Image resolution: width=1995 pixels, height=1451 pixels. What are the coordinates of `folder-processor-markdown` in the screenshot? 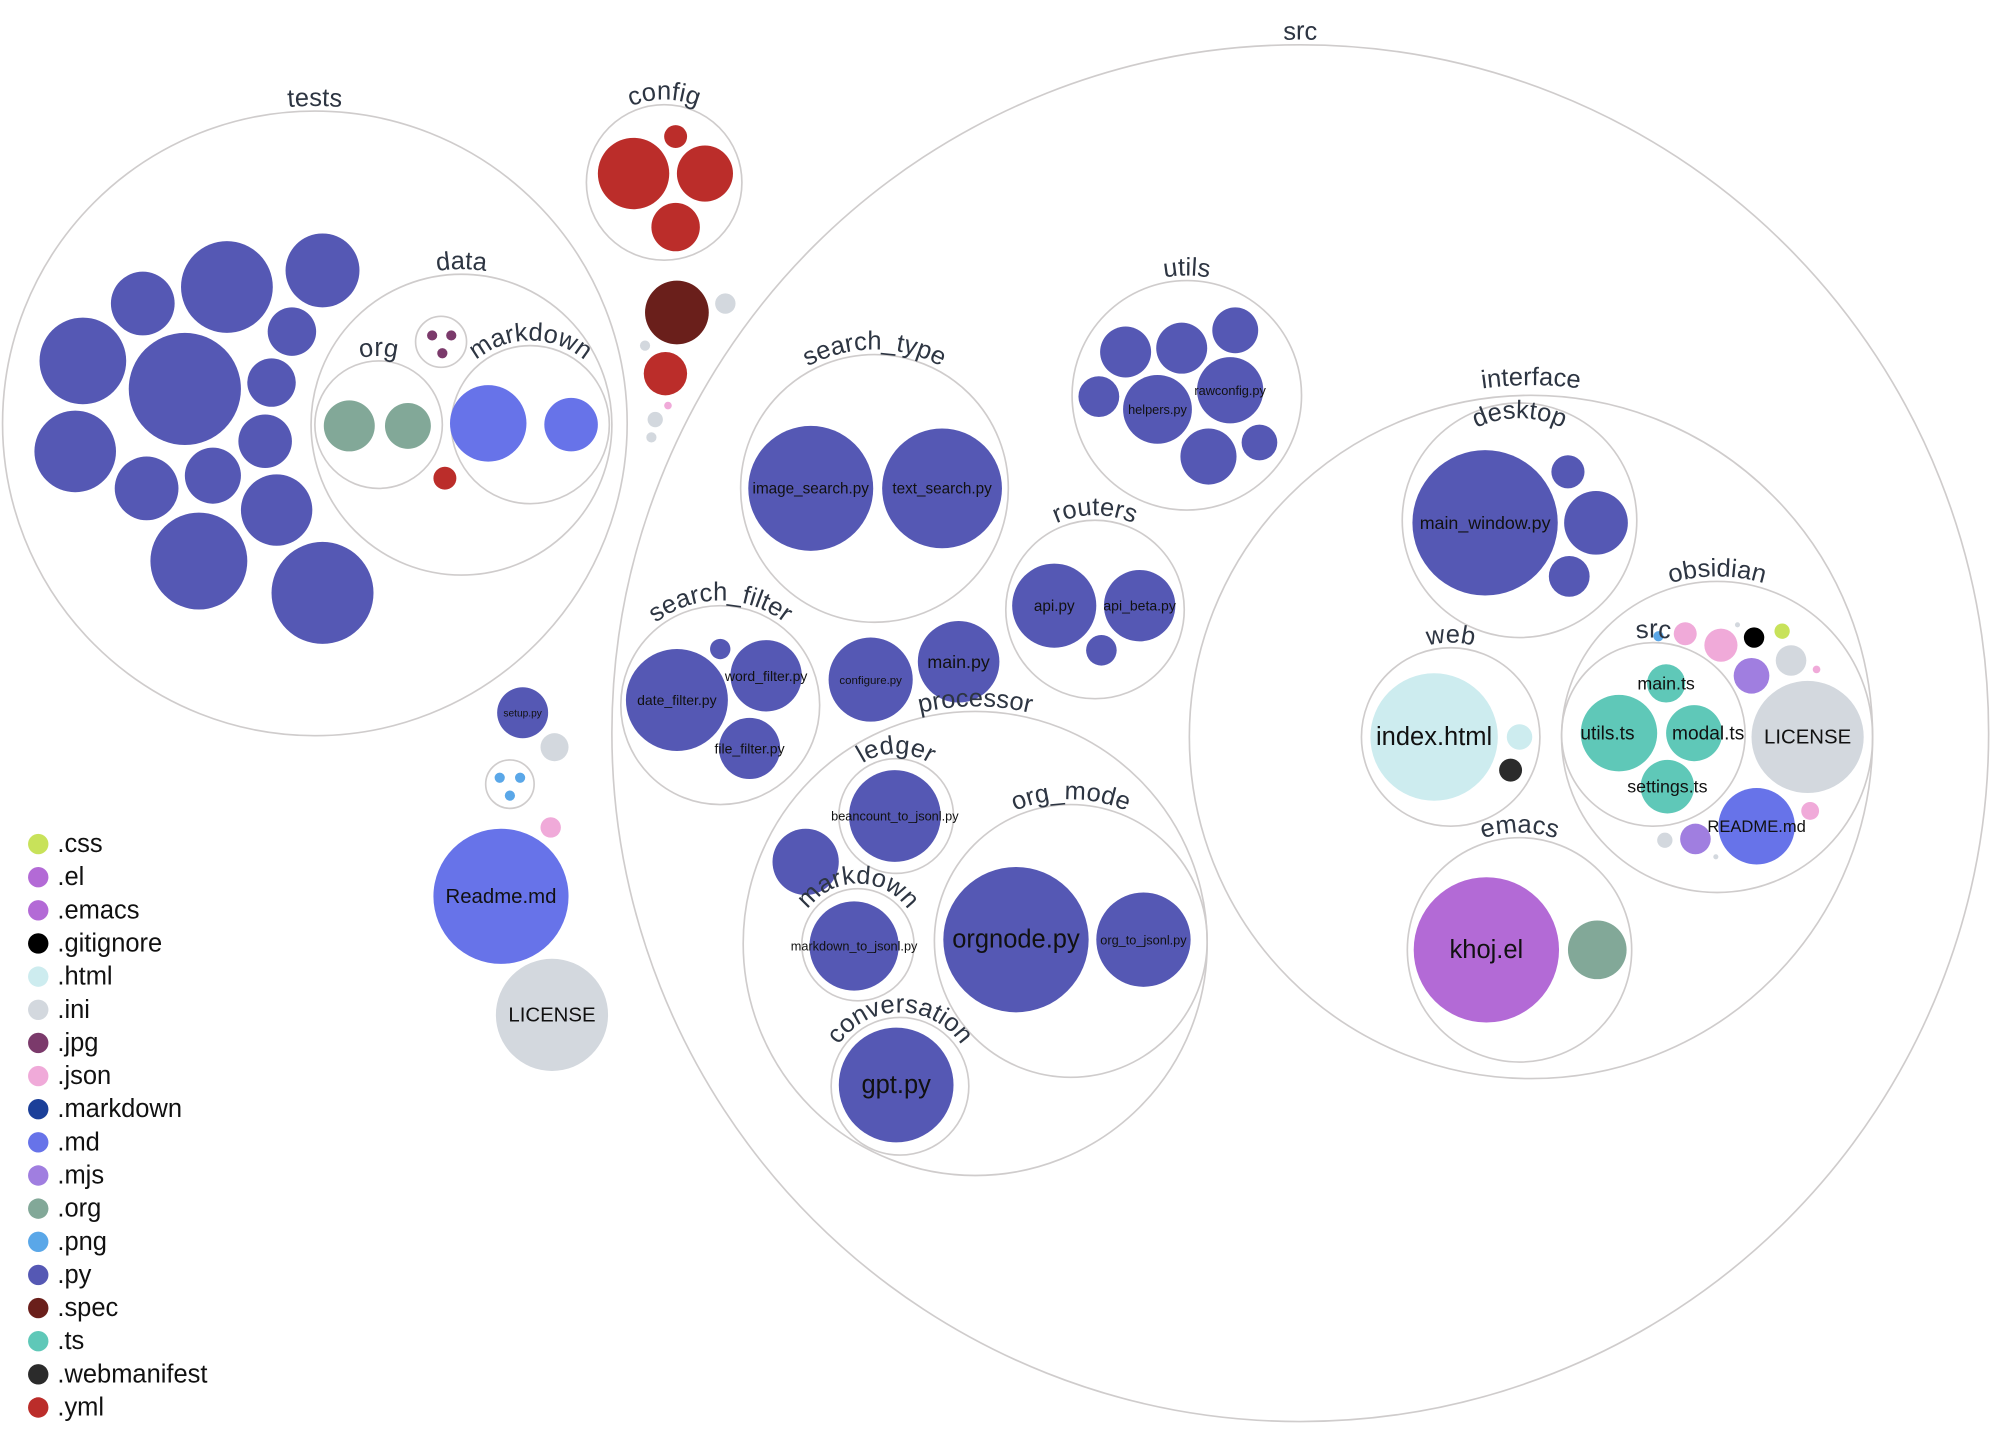 It's located at (857, 944).